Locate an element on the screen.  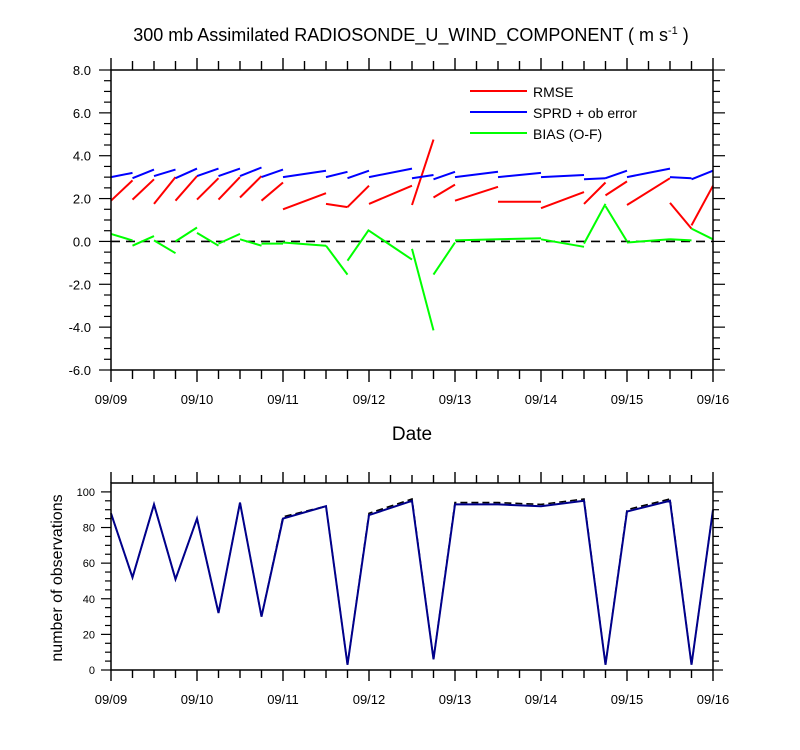
y-tick-label: 0 is located at coordinates (92, 671).